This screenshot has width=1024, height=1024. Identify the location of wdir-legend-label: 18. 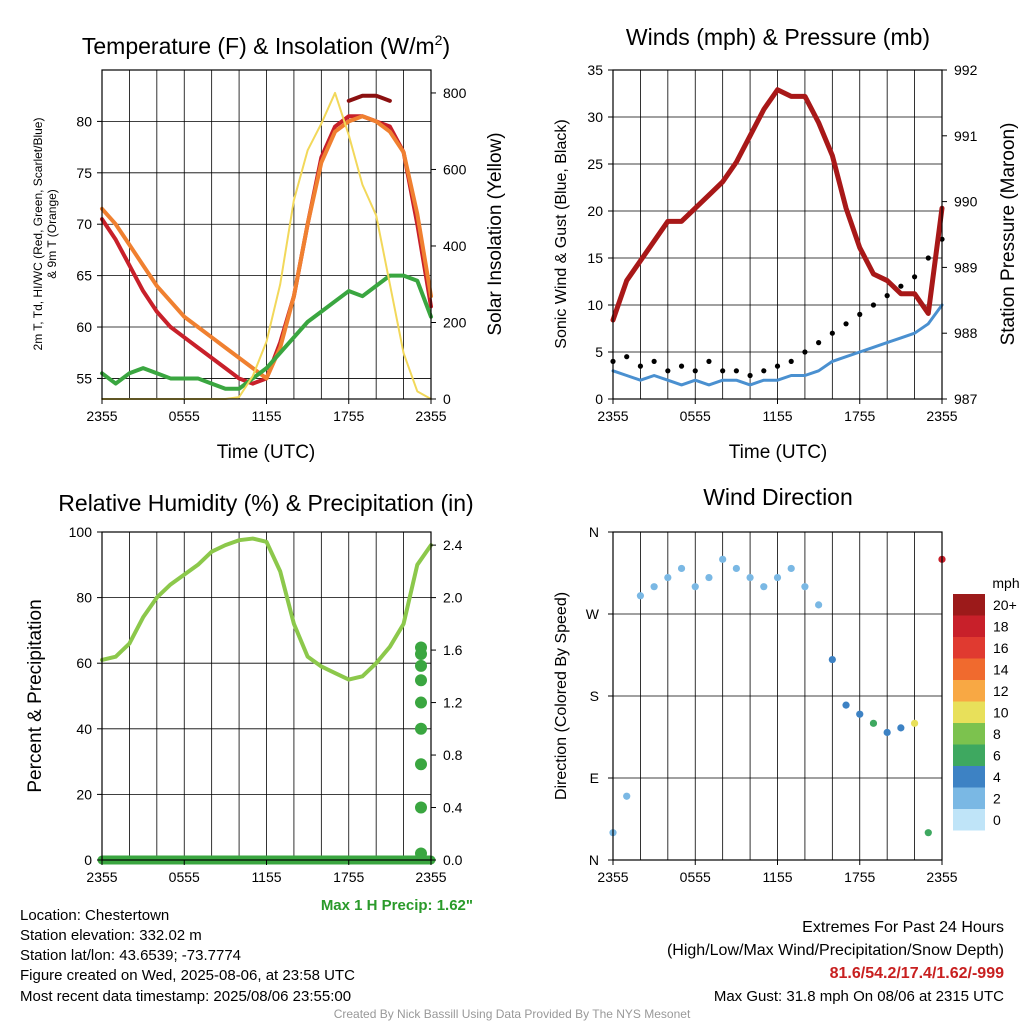
(1001, 627).